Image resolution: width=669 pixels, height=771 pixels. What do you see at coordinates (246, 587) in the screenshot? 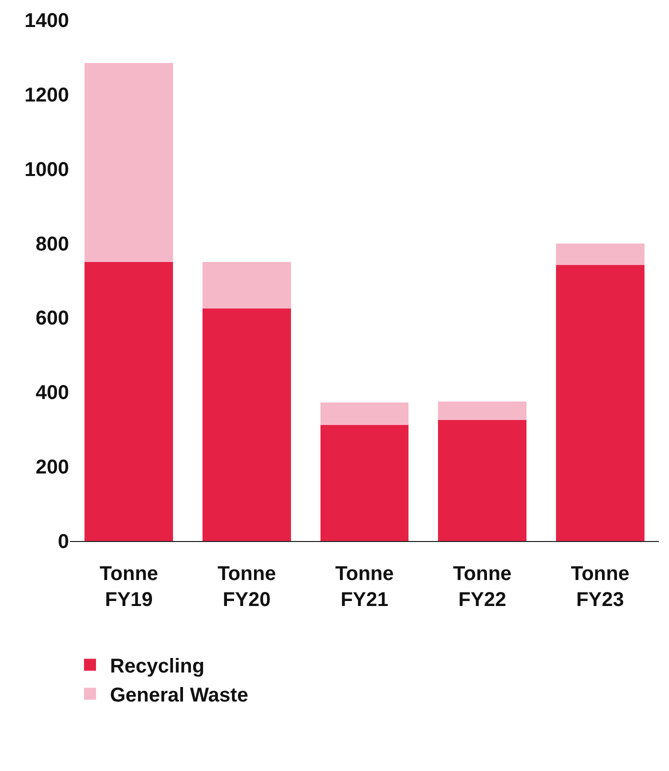
I see `x-tick-label: Tonne FY20` at bounding box center [246, 587].